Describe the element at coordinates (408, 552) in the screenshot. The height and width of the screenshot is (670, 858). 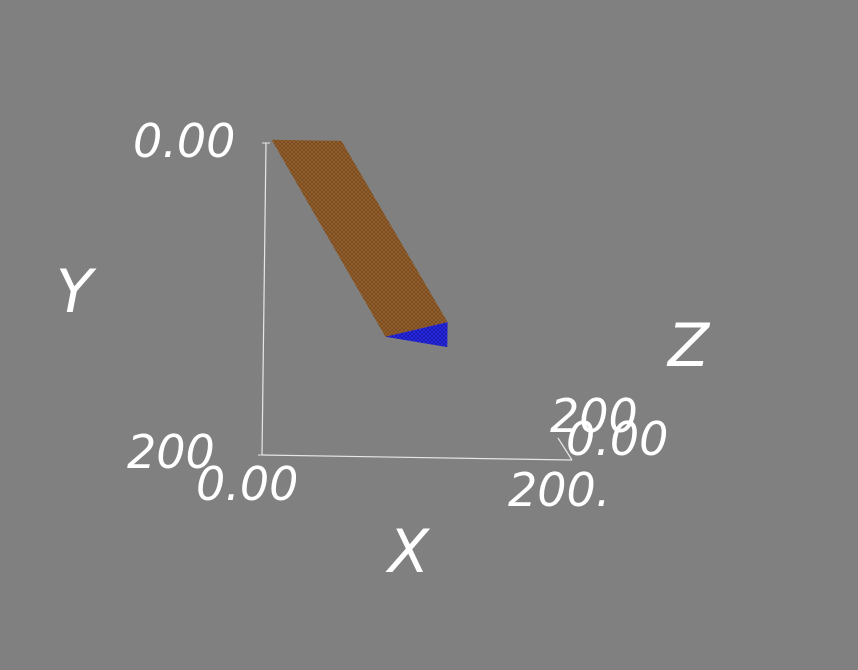
I see `x-axis-title: X` at that location.